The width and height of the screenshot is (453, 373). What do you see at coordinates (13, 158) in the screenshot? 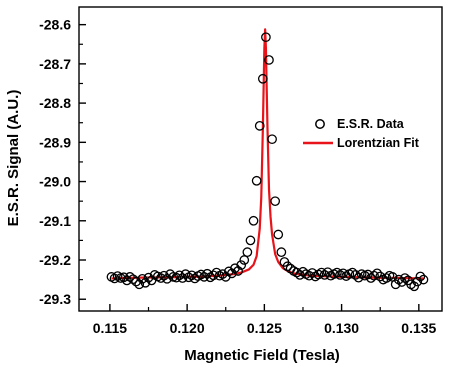
I see `y-axis-title: E.S.R. Signal (A.U.)` at bounding box center [13, 158].